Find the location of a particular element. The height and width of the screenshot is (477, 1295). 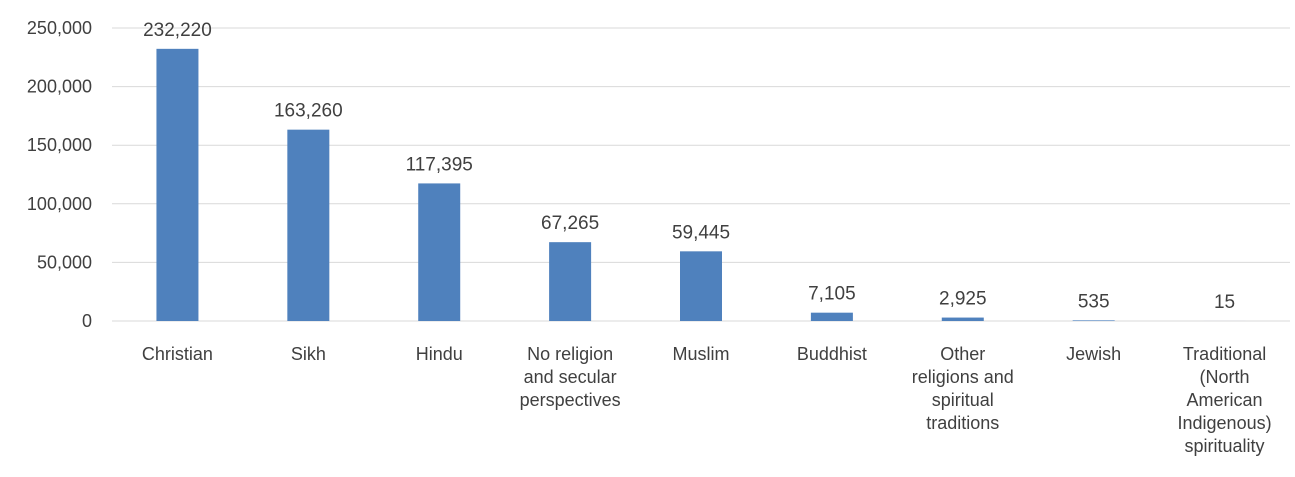

x-category-label: Hindu is located at coordinates (439, 354).